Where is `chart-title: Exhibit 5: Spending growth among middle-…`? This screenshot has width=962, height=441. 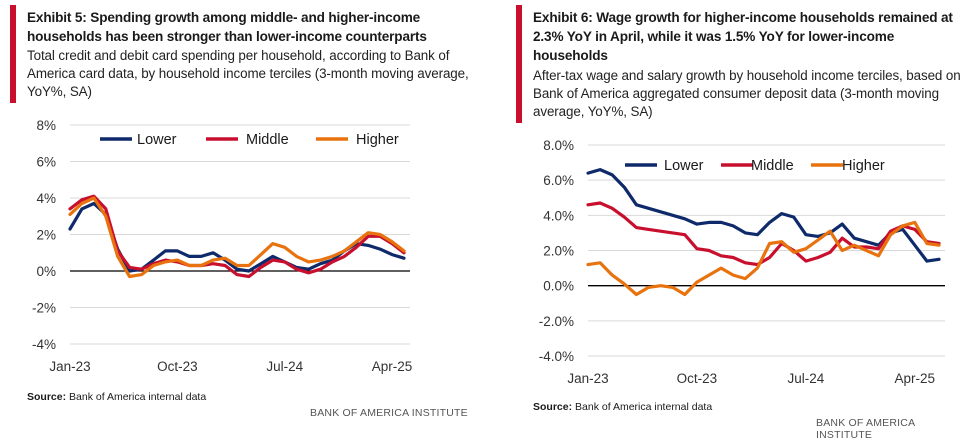
chart-title: Exhibit 5: Spending growth among middle-… is located at coordinates (227, 27).